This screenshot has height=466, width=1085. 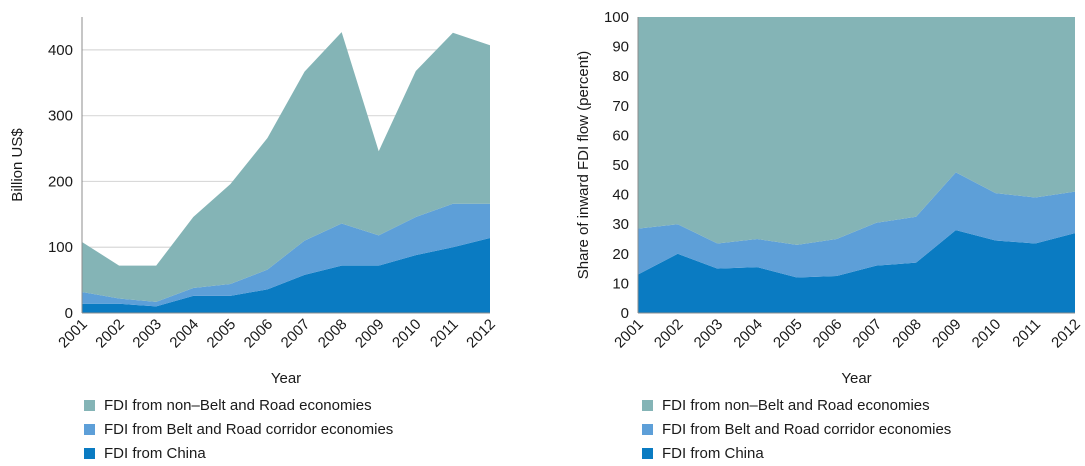 I want to click on y-axis-title: Share of inward FDI flow (percent), so click(x=583, y=165).